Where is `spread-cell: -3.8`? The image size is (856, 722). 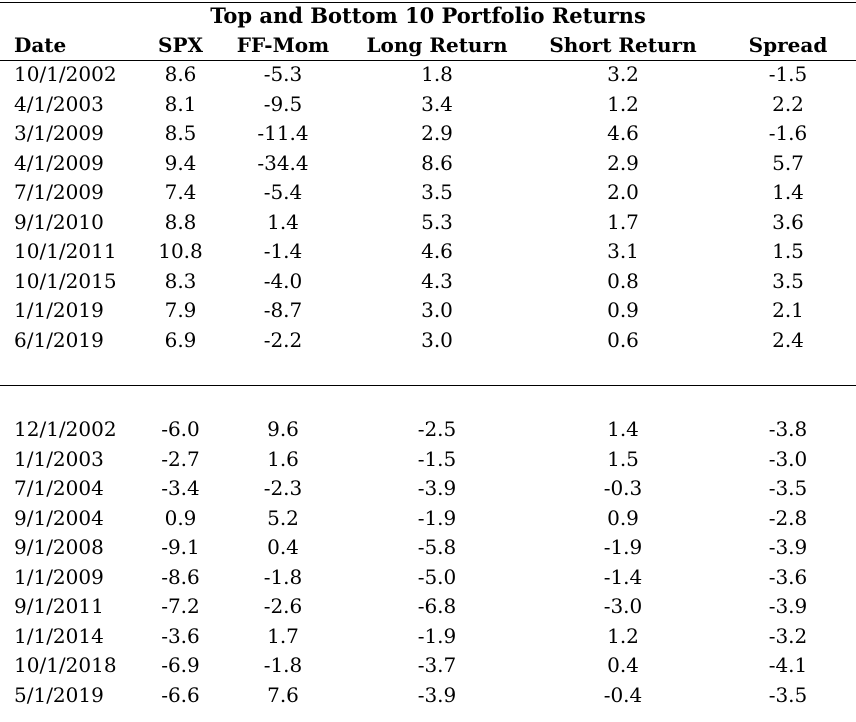
spread-cell: -3.8 is located at coordinates (788, 429).